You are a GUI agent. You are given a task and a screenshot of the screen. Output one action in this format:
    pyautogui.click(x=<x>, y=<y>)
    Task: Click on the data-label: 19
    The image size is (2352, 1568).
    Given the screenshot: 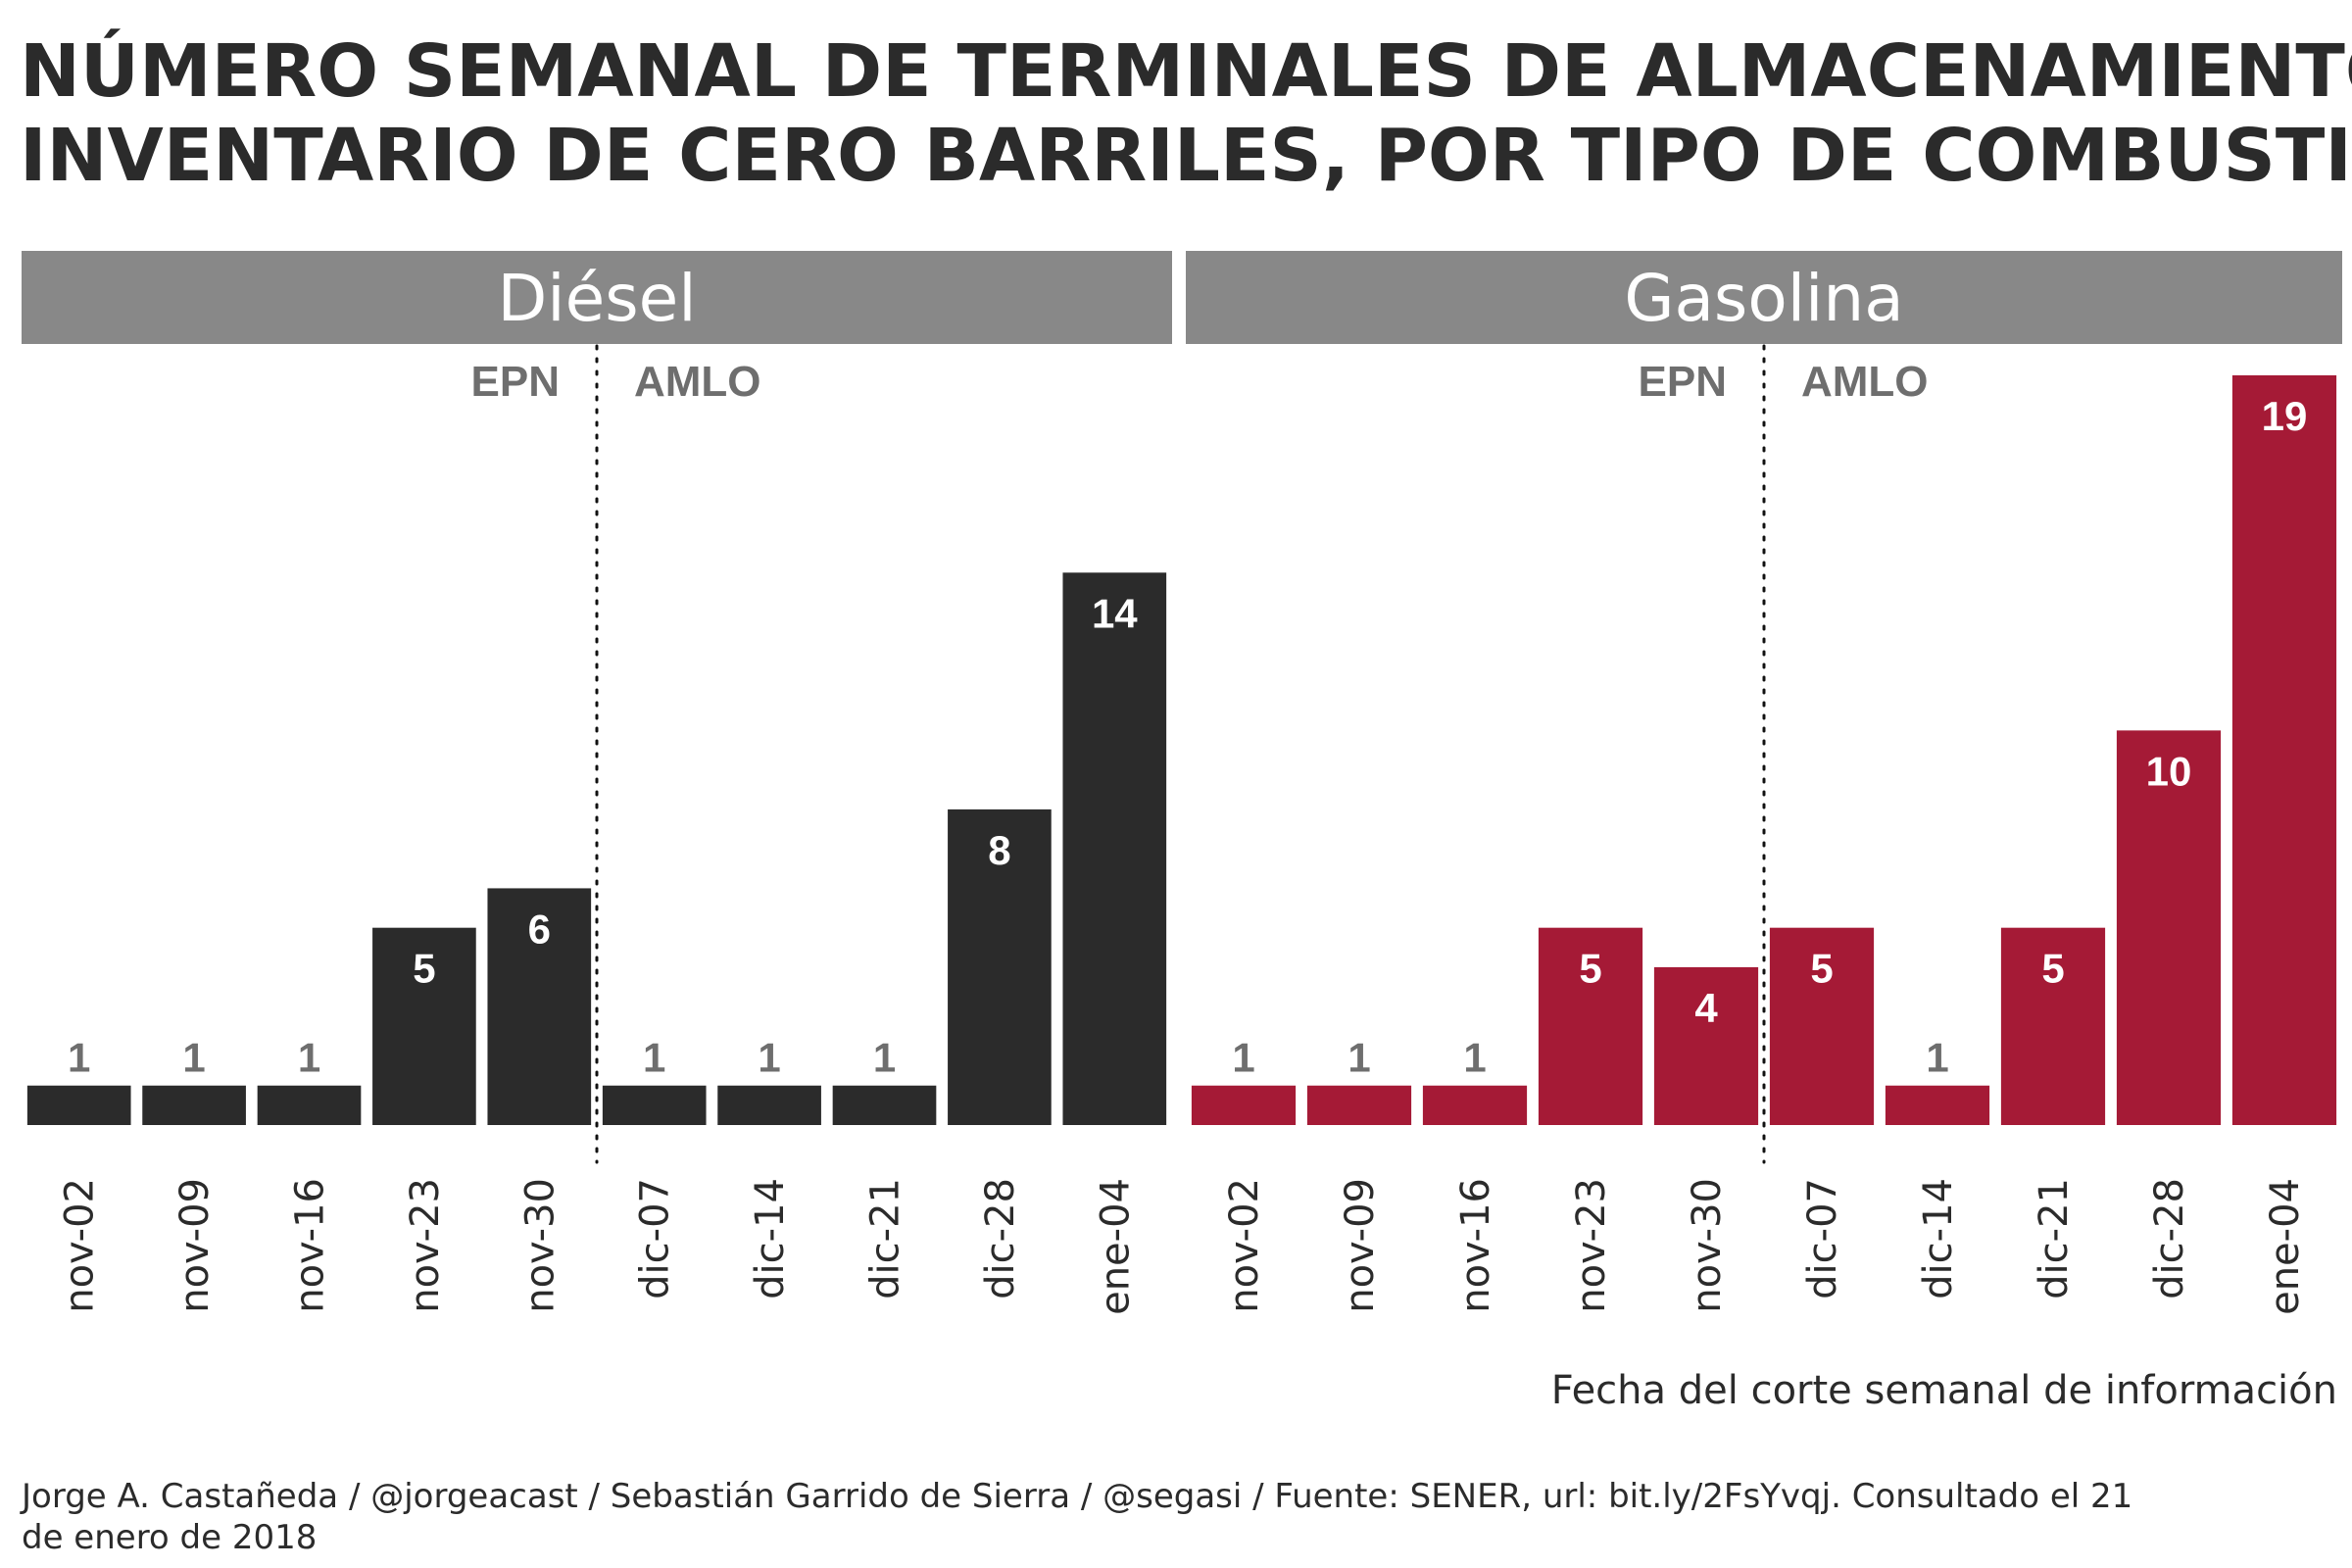 What is the action you would take?
    pyautogui.click(x=2285, y=416)
    